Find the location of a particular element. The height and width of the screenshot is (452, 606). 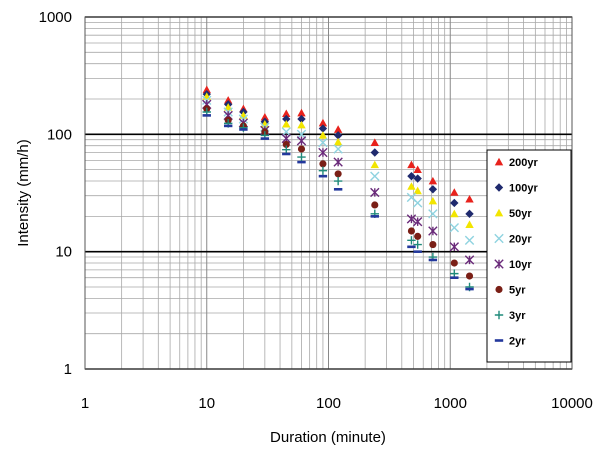

series-200yr is located at coordinates (338, 144).